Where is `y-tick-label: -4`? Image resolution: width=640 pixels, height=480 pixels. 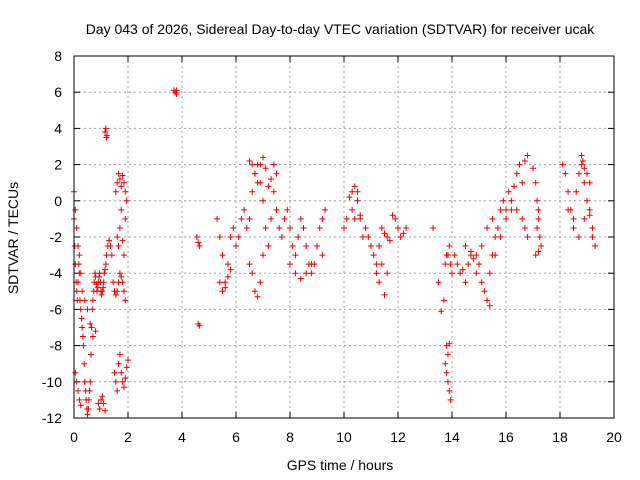
y-tick-label: -4 is located at coordinates (56, 273).